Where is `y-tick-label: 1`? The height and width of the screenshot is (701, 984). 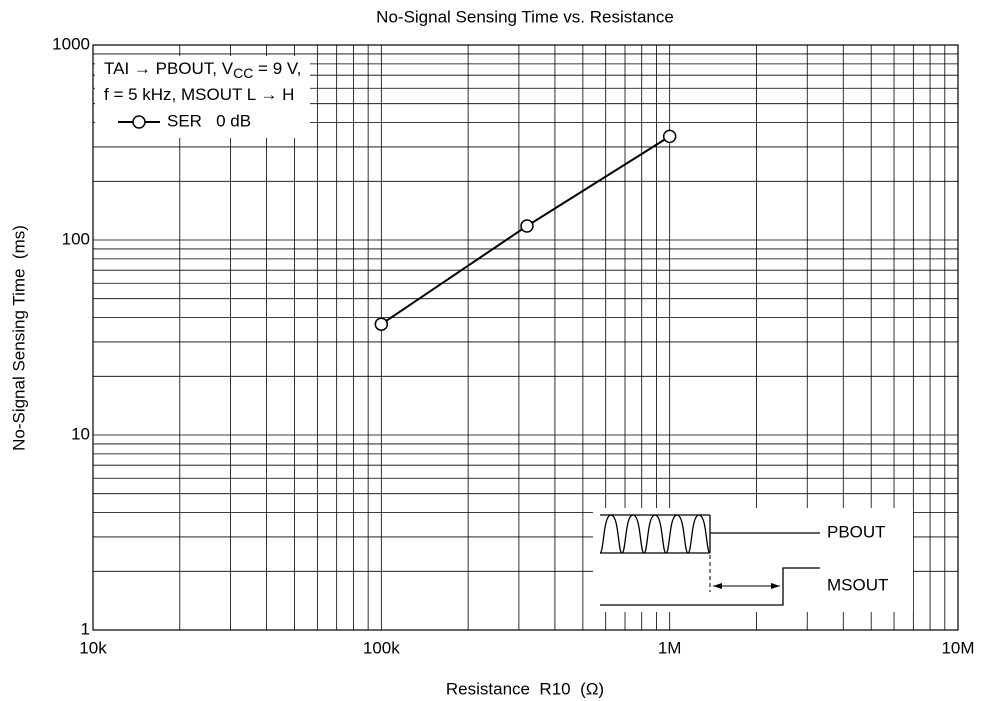 y-tick-label: 1 is located at coordinates (85, 628).